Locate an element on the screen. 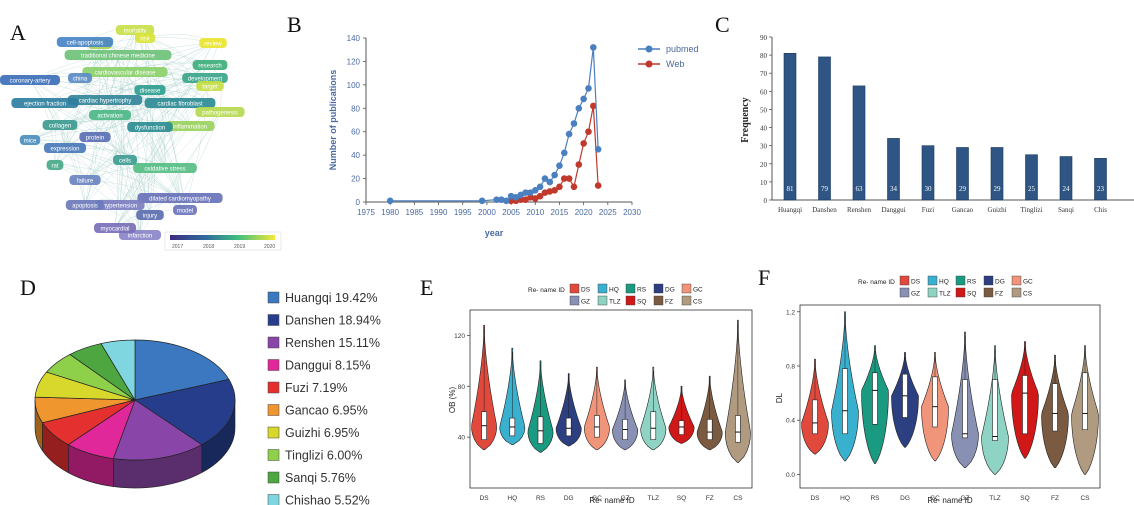  network-node-label: research is located at coordinates (209, 67).